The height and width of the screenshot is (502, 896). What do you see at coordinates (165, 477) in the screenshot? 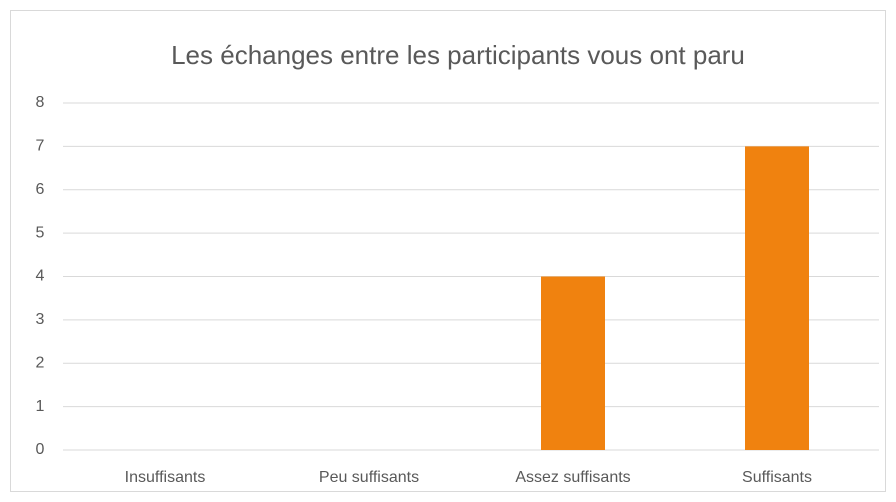
I see `x-tick-label: Insuffisants` at bounding box center [165, 477].